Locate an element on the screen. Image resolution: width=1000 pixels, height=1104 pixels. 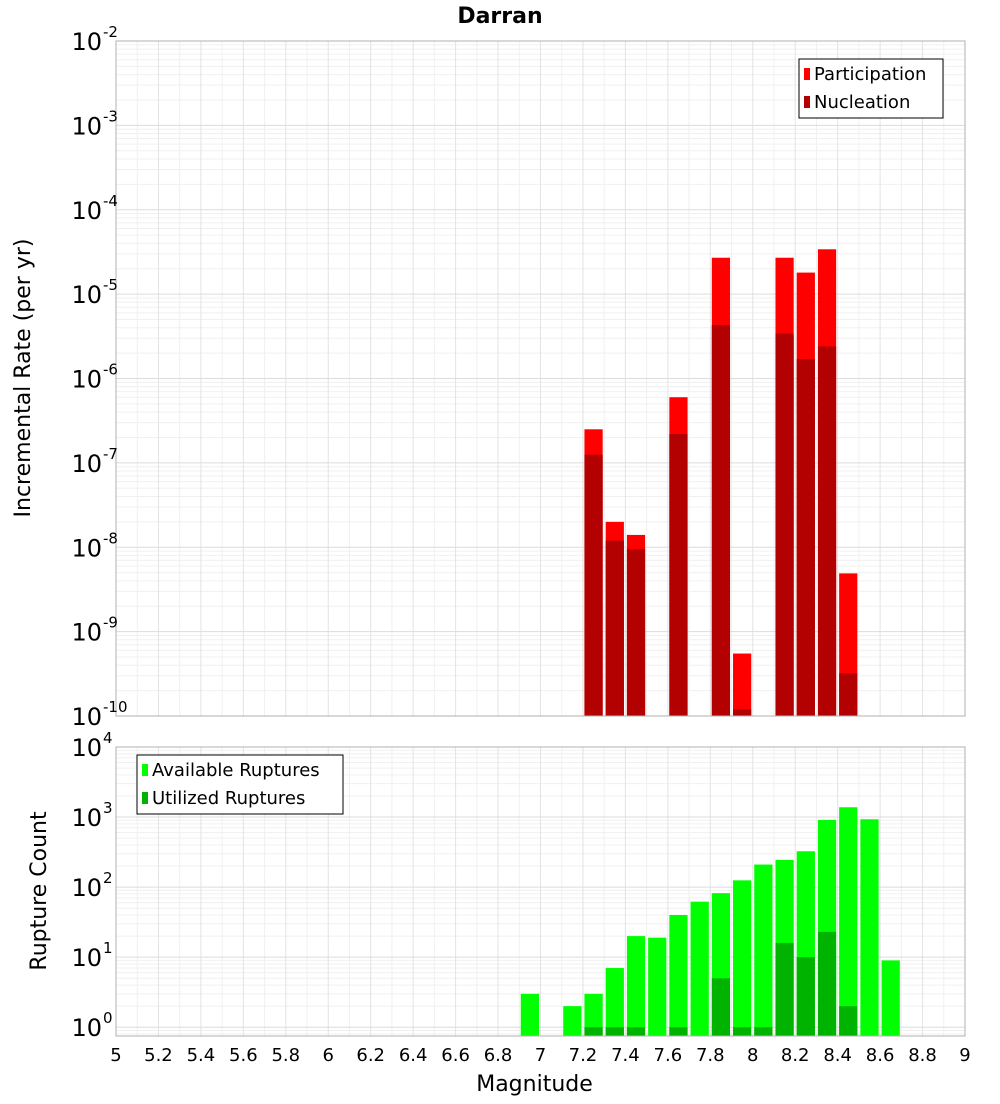
y-tick-exponent: -8 is located at coordinates (110, 538).